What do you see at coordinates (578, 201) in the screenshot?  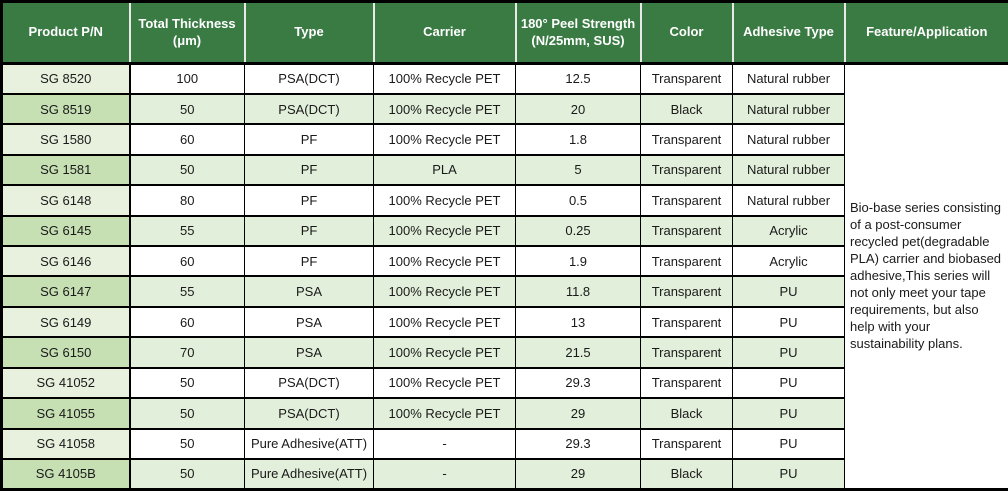 I see `peel-strength-cell: 0.5` at bounding box center [578, 201].